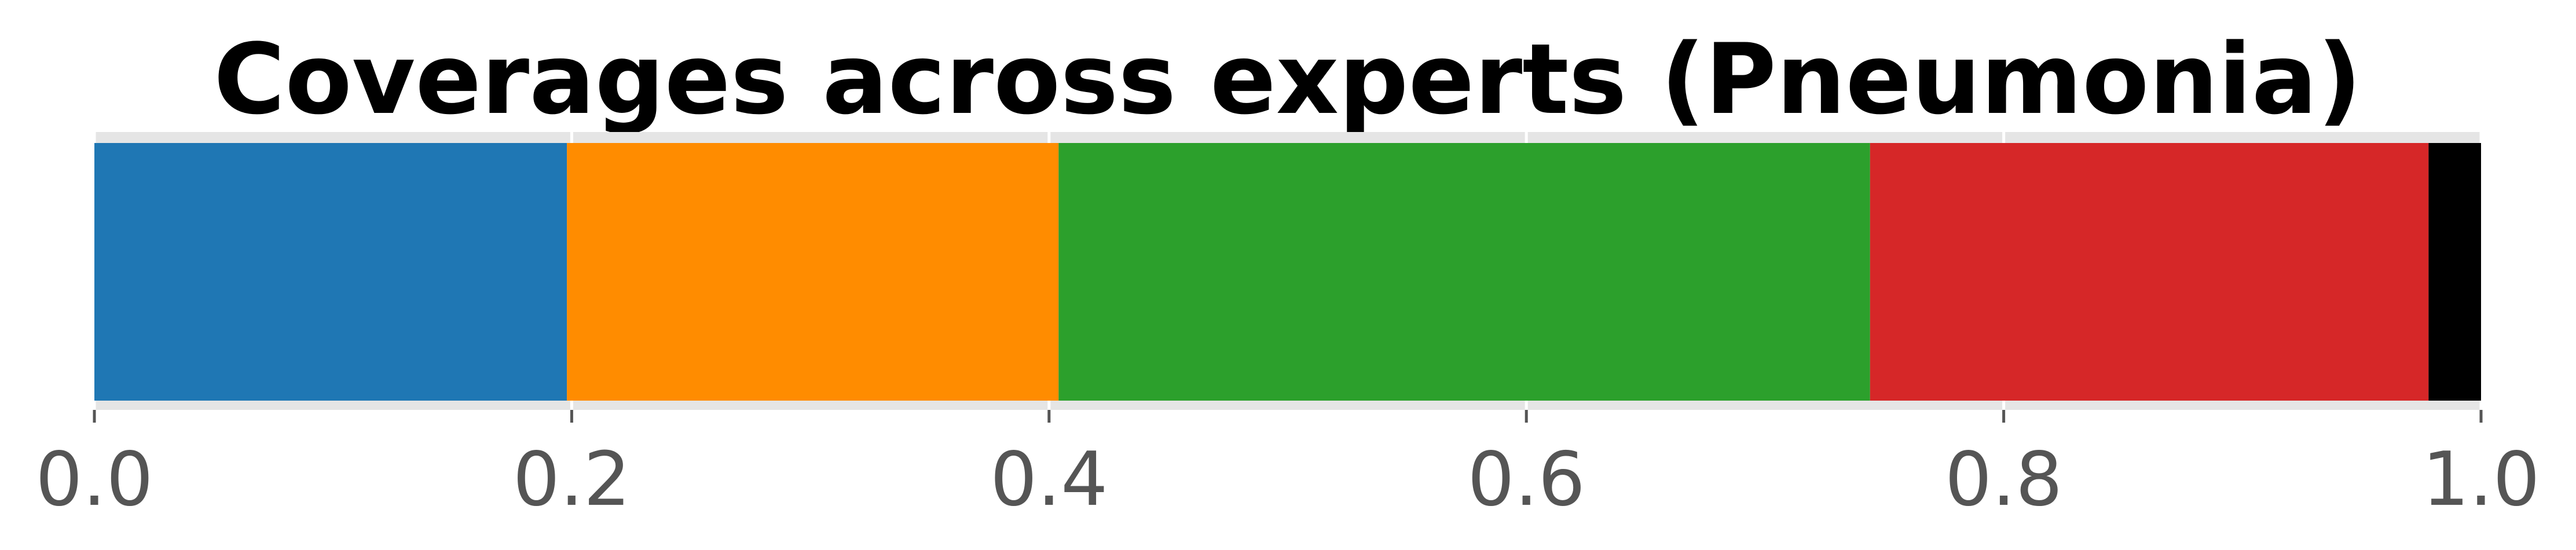 Image resolution: width=2576 pixels, height=550 pixels. Describe the element at coordinates (2004, 480) in the screenshot. I see `x-tick-label-4: 0.8` at that location.